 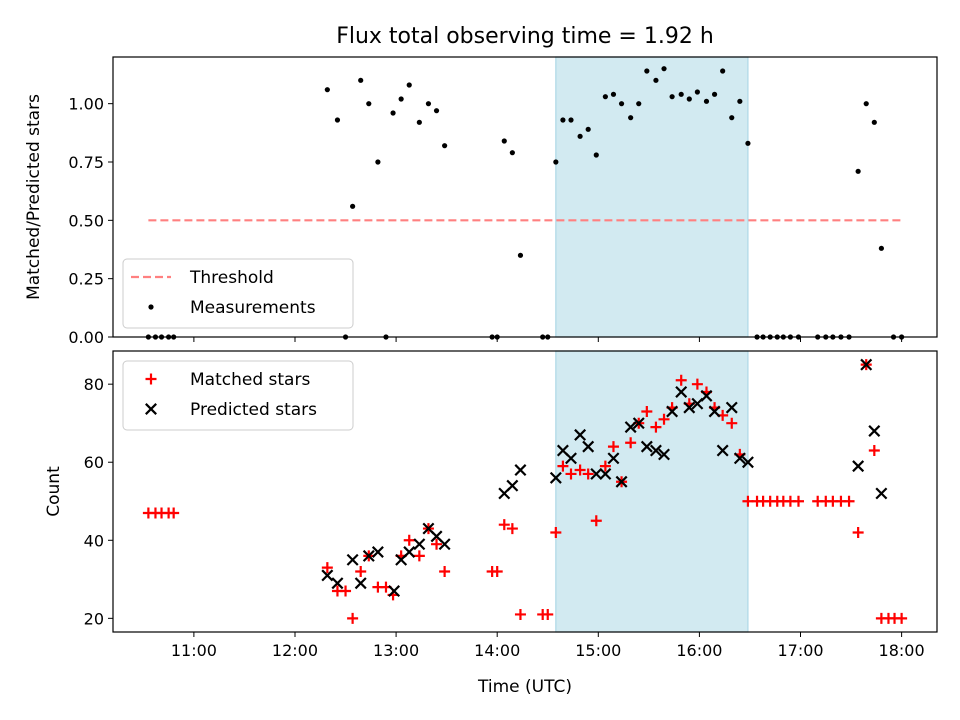 I want to click on y-tick-label: 80, so click(x=94, y=384).